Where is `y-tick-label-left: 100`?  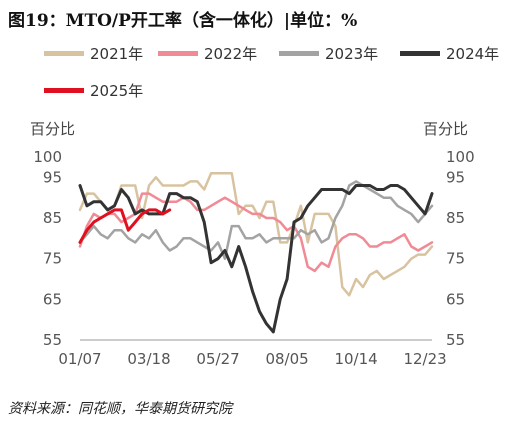
y-tick-label-left: 100 is located at coordinates (47, 157).